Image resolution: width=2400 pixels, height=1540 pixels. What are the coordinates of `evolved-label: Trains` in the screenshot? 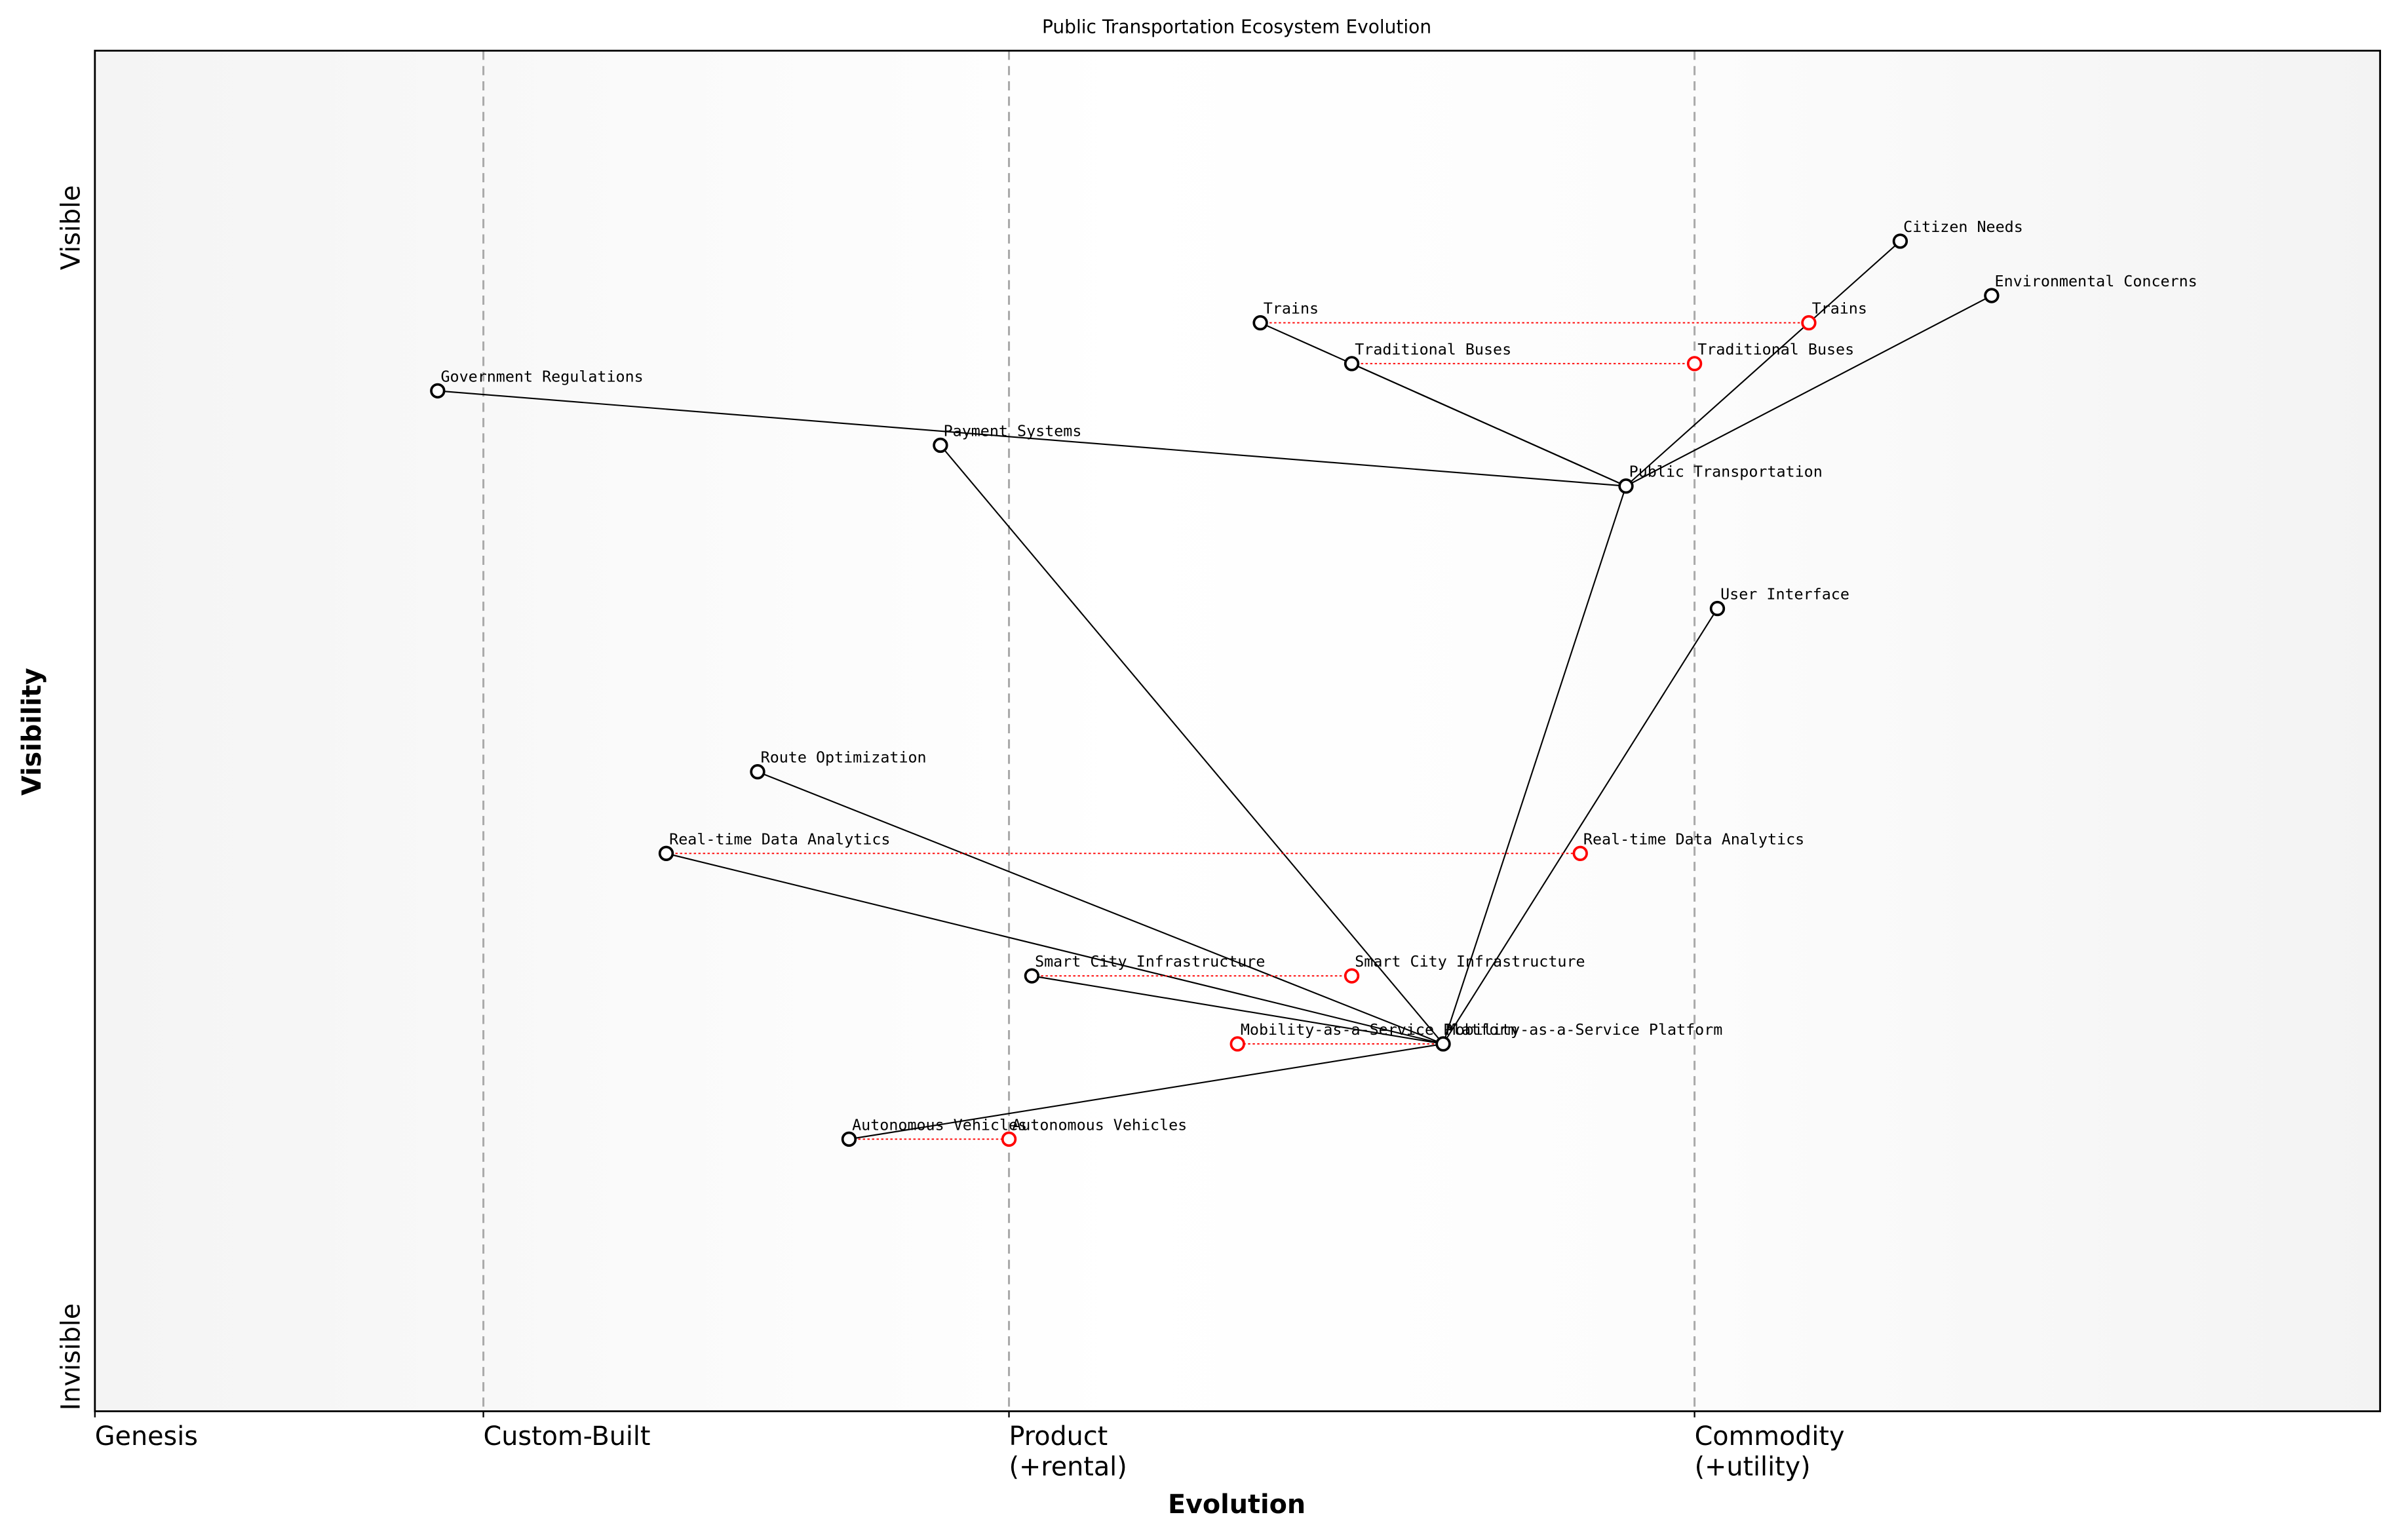 It's located at (1839, 308).